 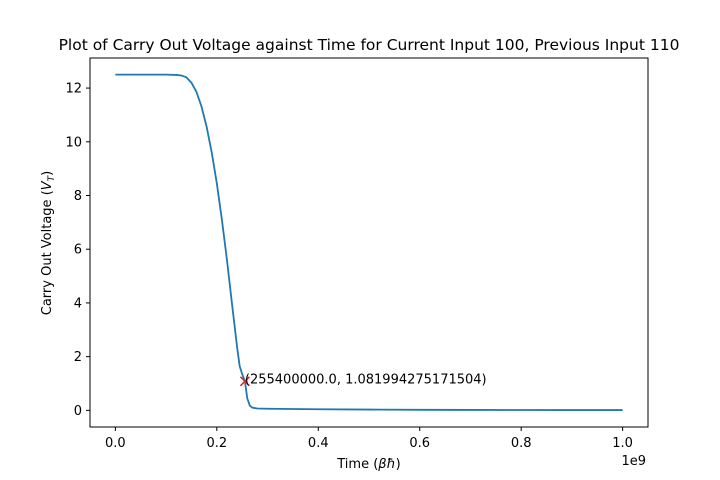 What do you see at coordinates (73, 142) in the screenshot?
I see `y-tick-label: 10` at bounding box center [73, 142].